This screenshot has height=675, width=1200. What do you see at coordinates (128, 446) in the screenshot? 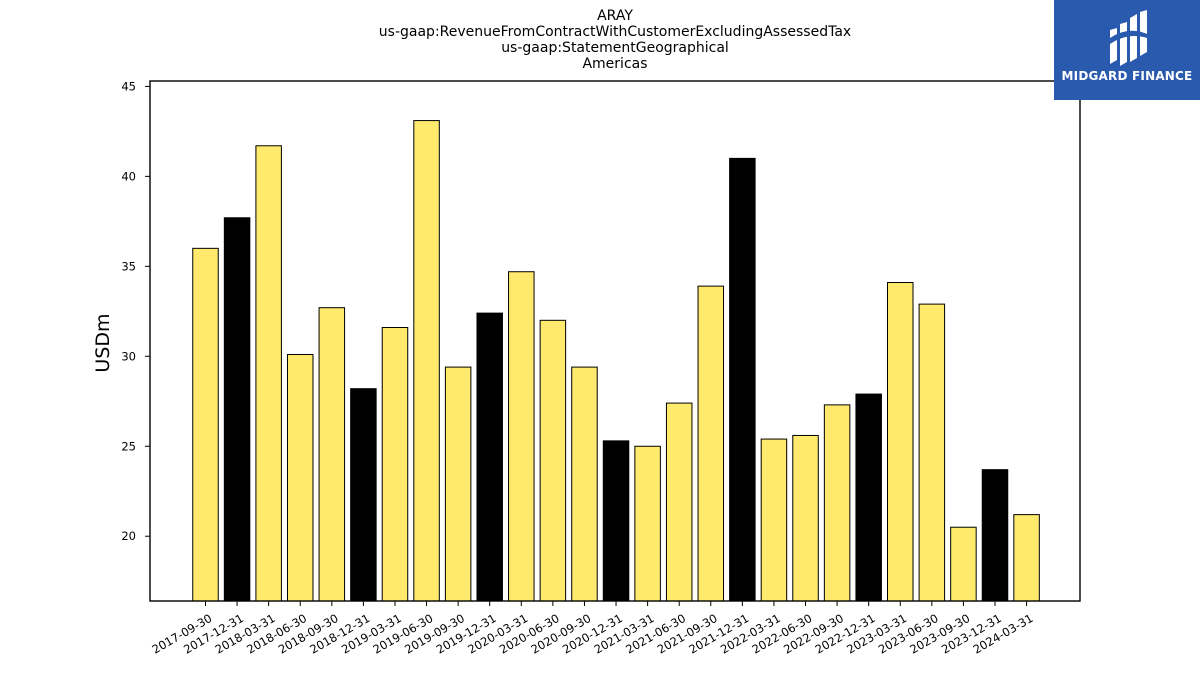
I see `y-tick-label: 25` at bounding box center [128, 446].